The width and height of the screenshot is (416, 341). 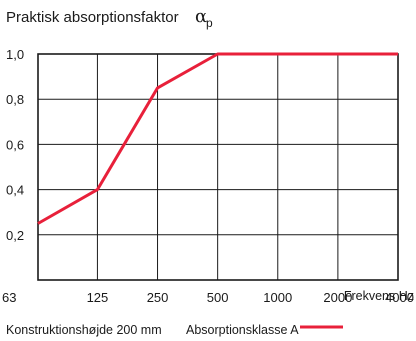 I want to click on y-tick-label: 0,8, so click(x=15, y=99).